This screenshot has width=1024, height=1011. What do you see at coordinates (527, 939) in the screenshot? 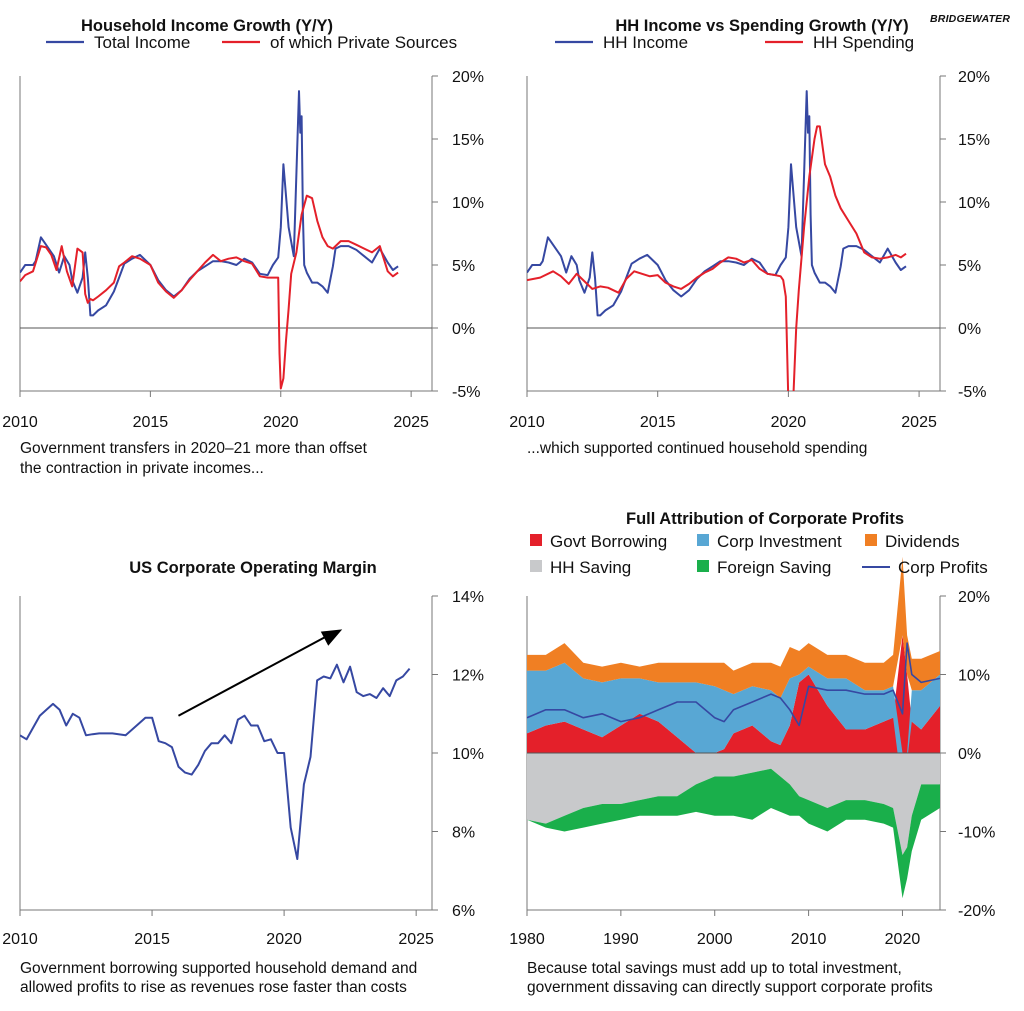
I see `x-tick-label: 1980` at bounding box center [527, 939].